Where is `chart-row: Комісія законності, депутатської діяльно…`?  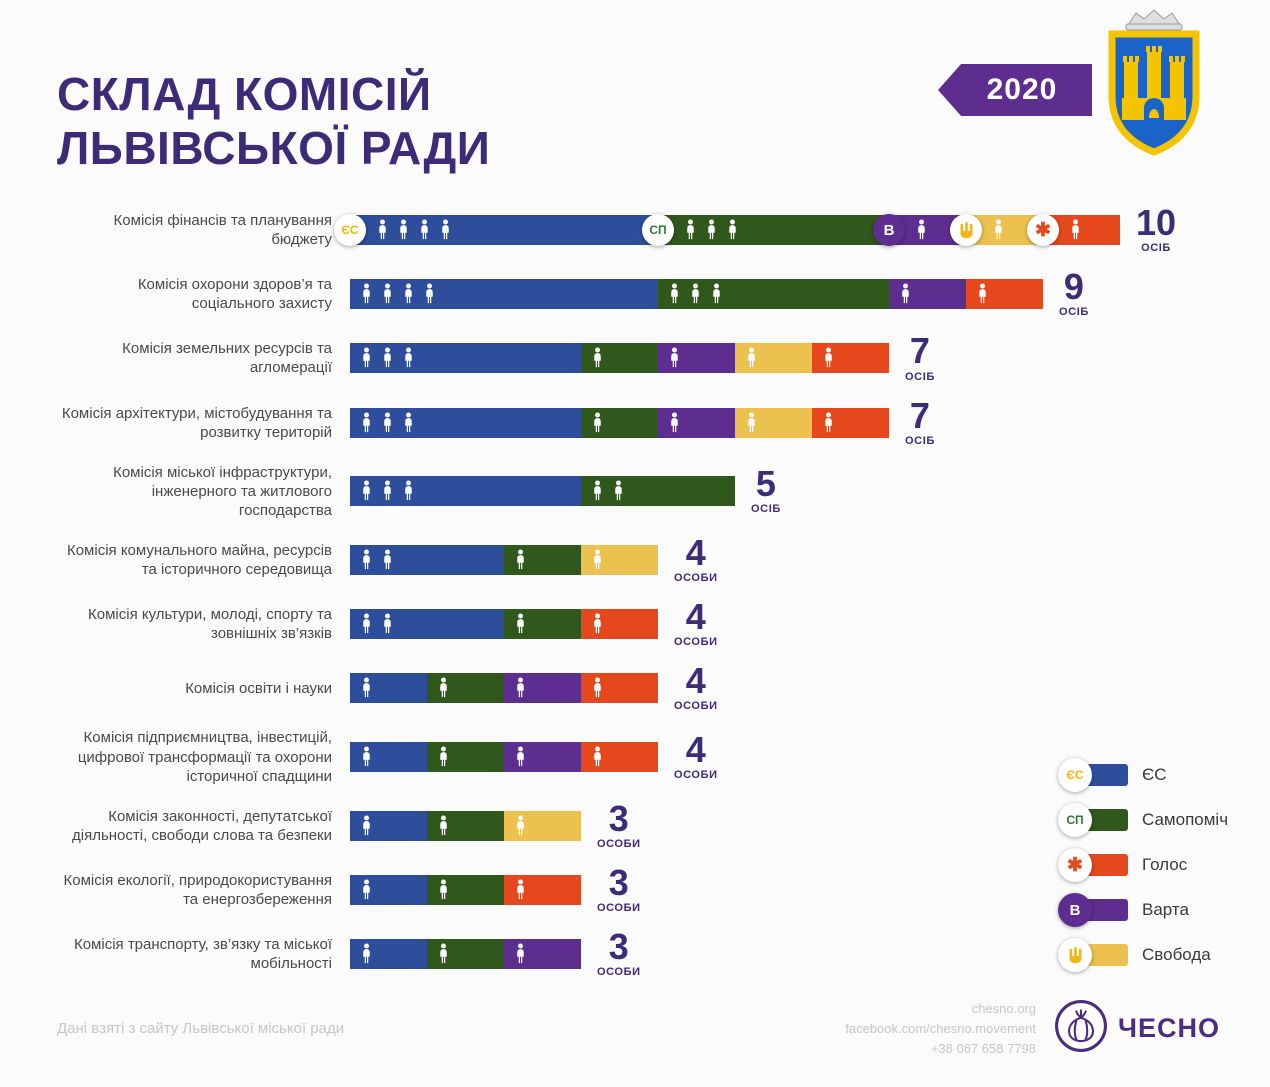 chart-row: Комісія законності, депутатської діяльно… is located at coordinates (616, 825).